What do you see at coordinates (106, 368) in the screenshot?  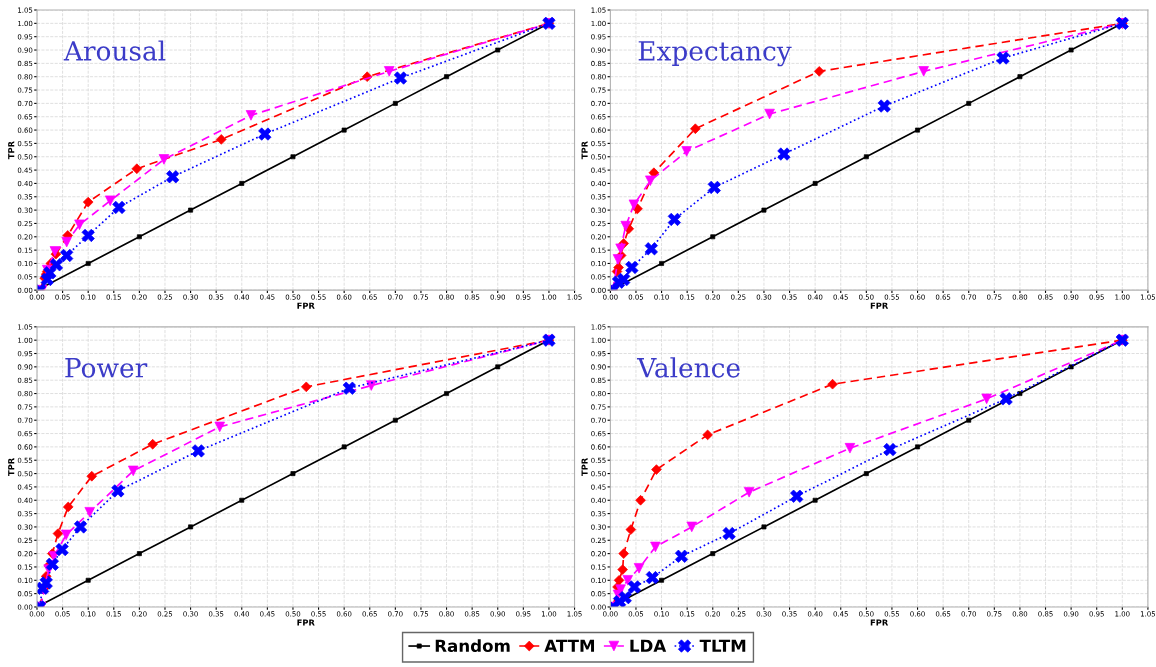 I see `text: Power` at bounding box center [106, 368].